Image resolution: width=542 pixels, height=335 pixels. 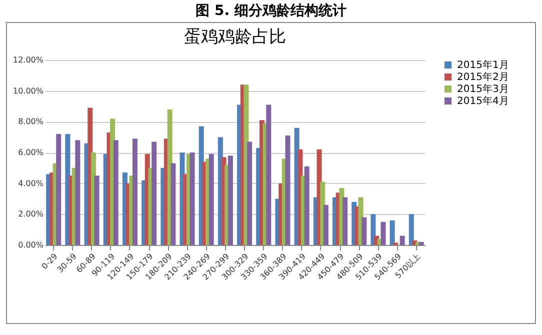 What do you see at coordinates (31, 245) in the screenshot?
I see `y-tick-label: 0.00%` at bounding box center [31, 245].